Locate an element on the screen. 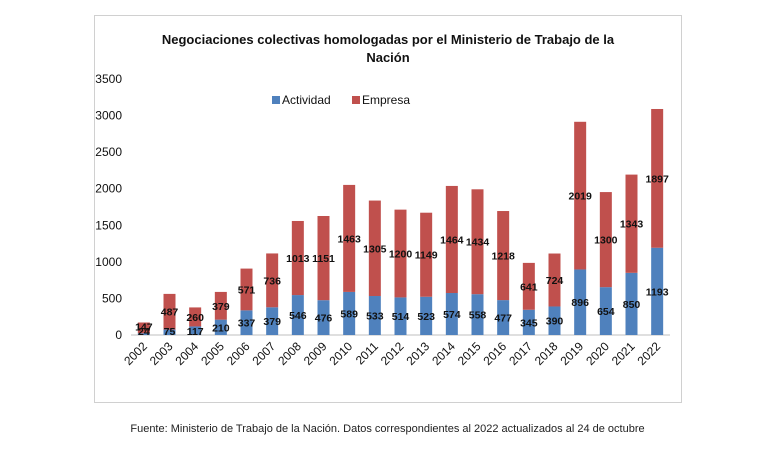 The width and height of the screenshot is (775, 460). x-tick-label: 2010 is located at coordinates (341, 353).